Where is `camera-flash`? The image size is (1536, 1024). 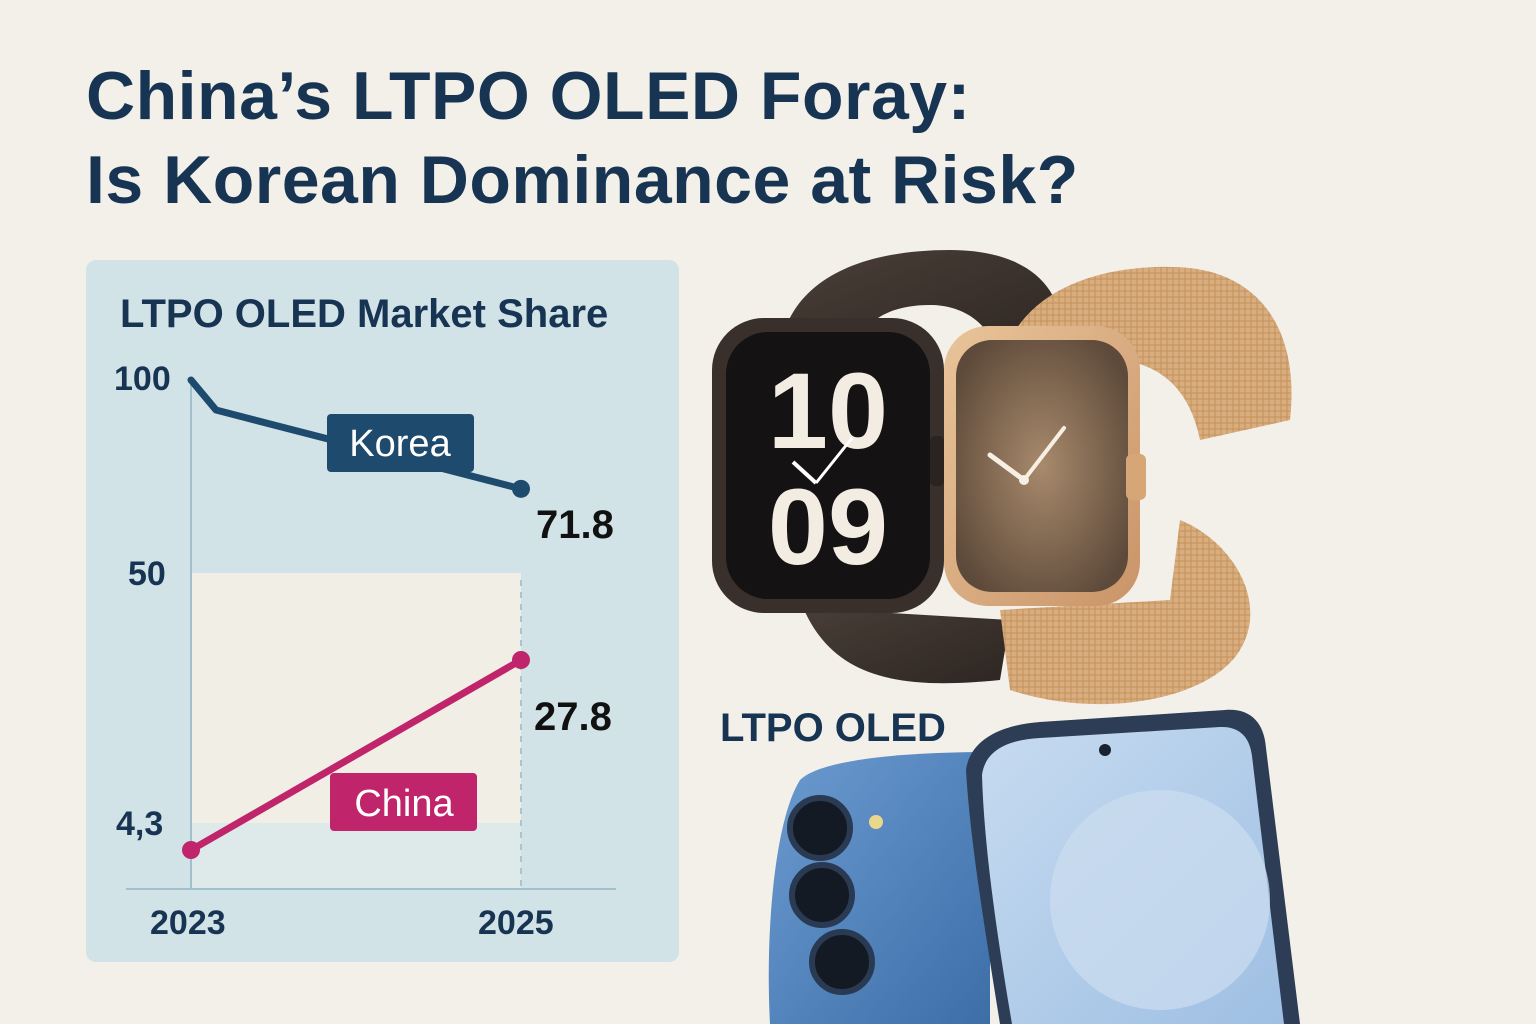
camera-flash is located at coordinates (876, 822).